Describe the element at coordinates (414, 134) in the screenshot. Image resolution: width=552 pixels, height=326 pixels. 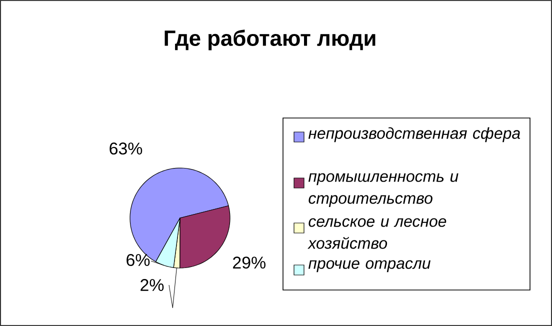
I see `legend-label: непроизводственная сфера` at that location.